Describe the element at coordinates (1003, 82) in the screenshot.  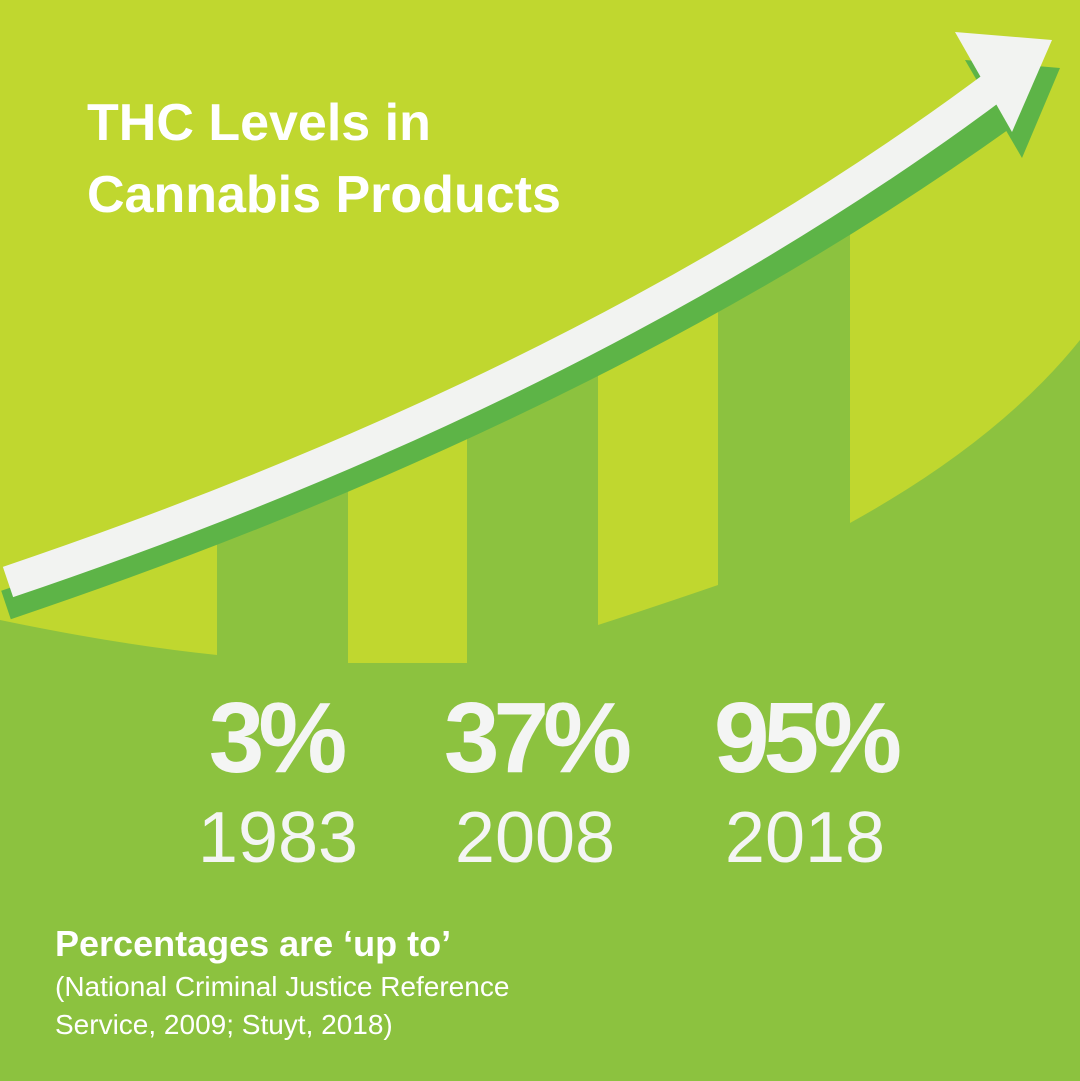
I see `arrow-head` at that location.